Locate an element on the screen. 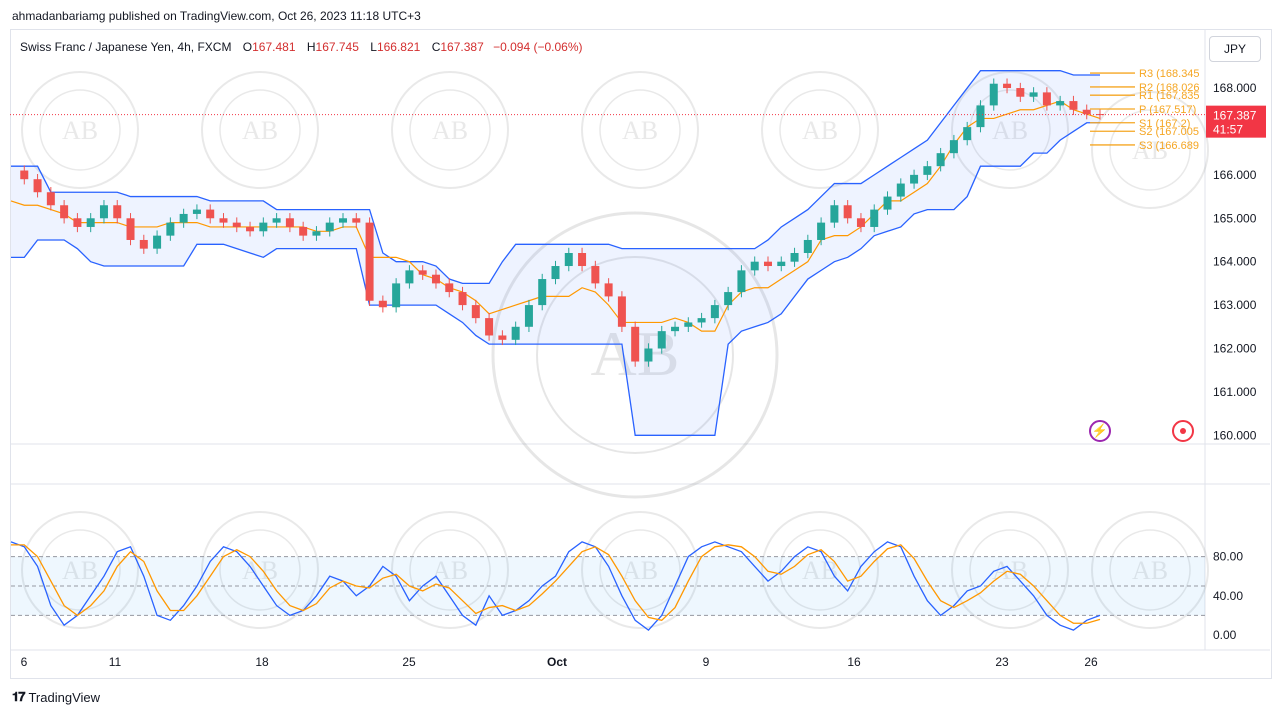  open-label: O is located at coordinates (247, 47).